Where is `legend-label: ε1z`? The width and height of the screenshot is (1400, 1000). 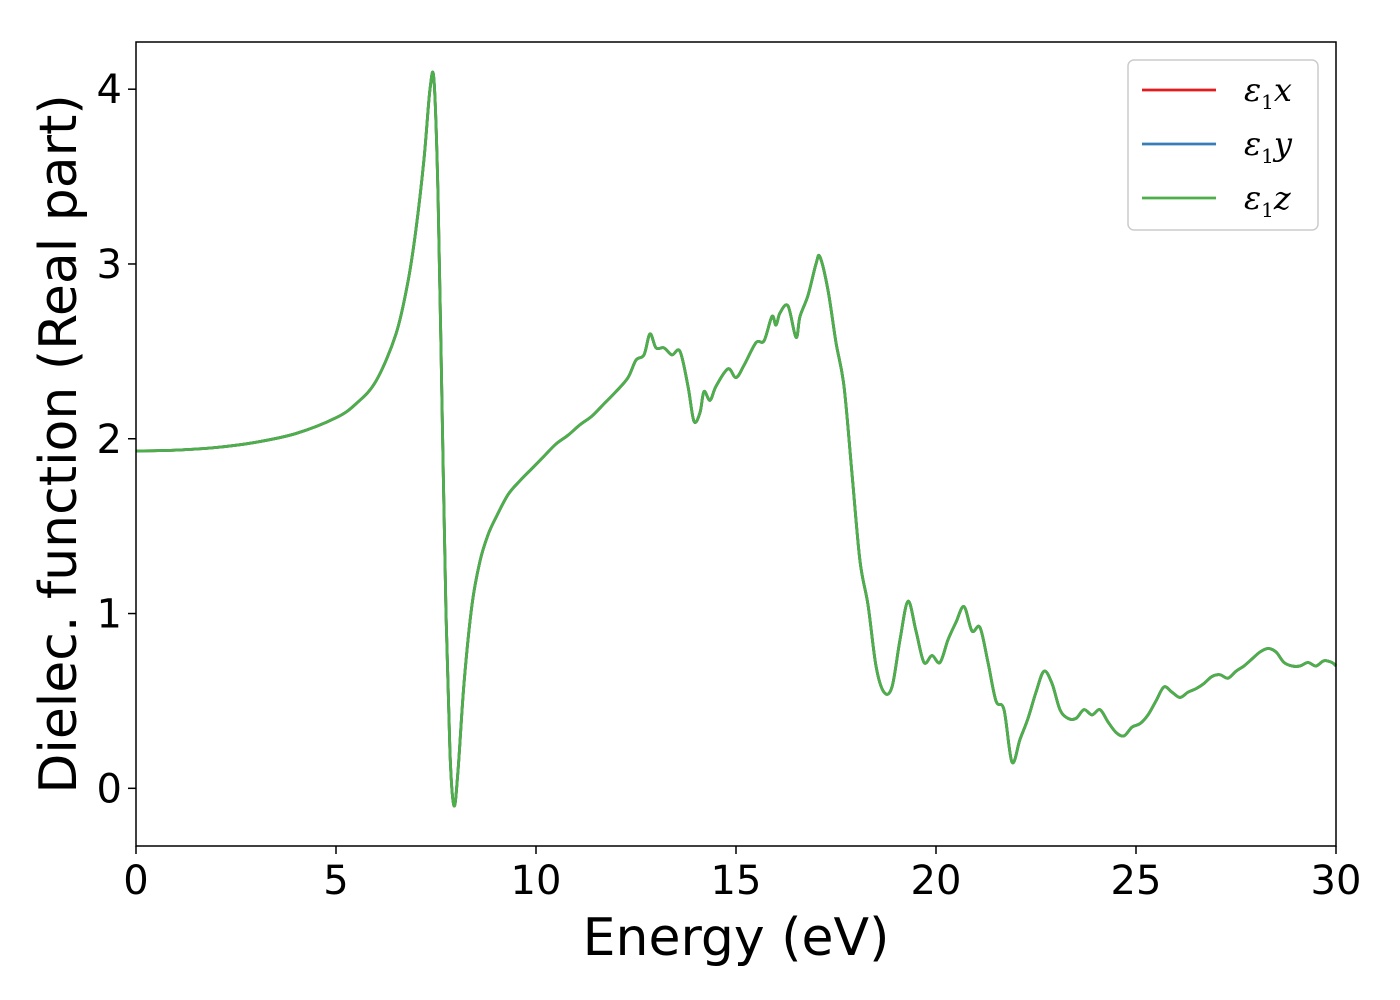
legend-label: ε1z is located at coordinates (1268, 200).